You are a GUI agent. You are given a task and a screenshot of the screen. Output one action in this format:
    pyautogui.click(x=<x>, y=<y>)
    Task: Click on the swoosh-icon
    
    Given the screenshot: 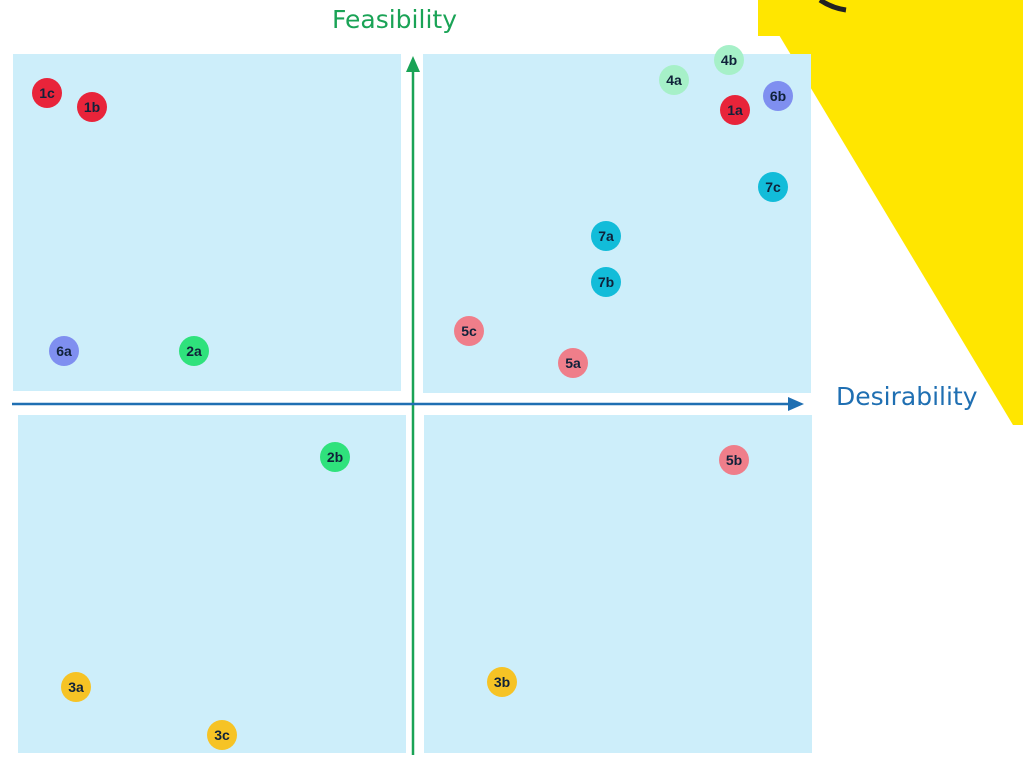 What is the action you would take?
    pyautogui.click(x=832, y=6)
    